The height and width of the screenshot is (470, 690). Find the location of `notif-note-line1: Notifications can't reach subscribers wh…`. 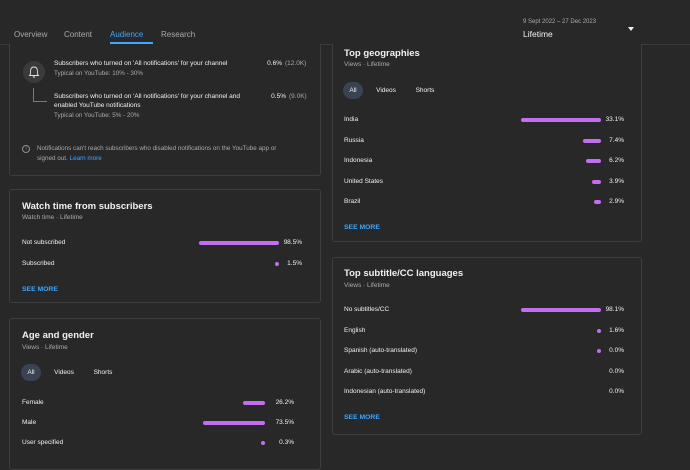

notif-note-line1: Notifications can't reach subscribers wh… is located at coordinates (157, 148).